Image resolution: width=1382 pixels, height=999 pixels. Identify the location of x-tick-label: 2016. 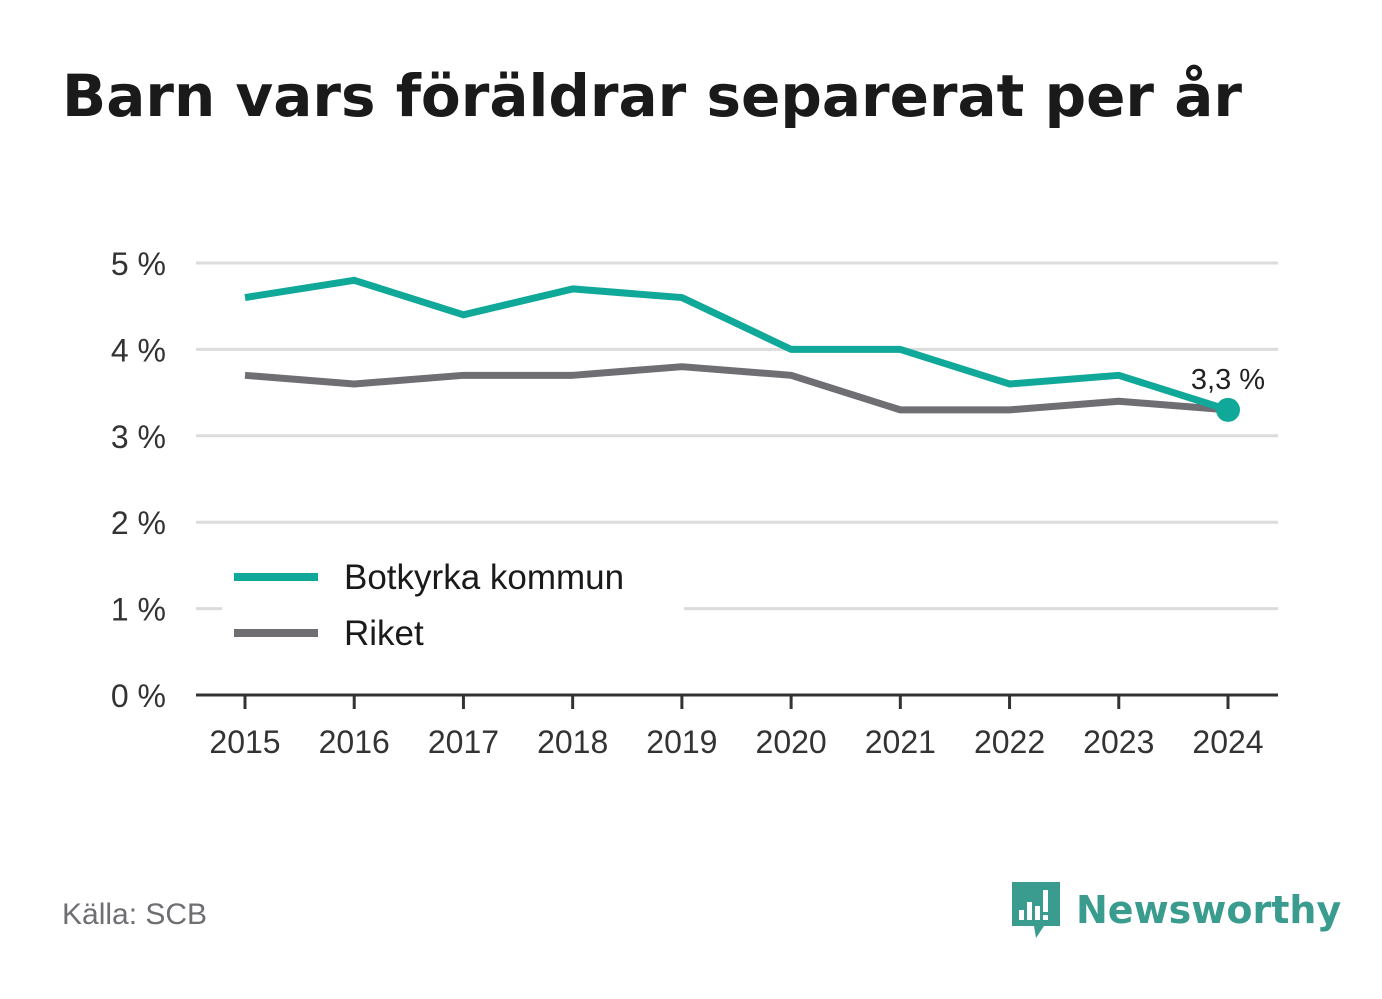
(354, 742).